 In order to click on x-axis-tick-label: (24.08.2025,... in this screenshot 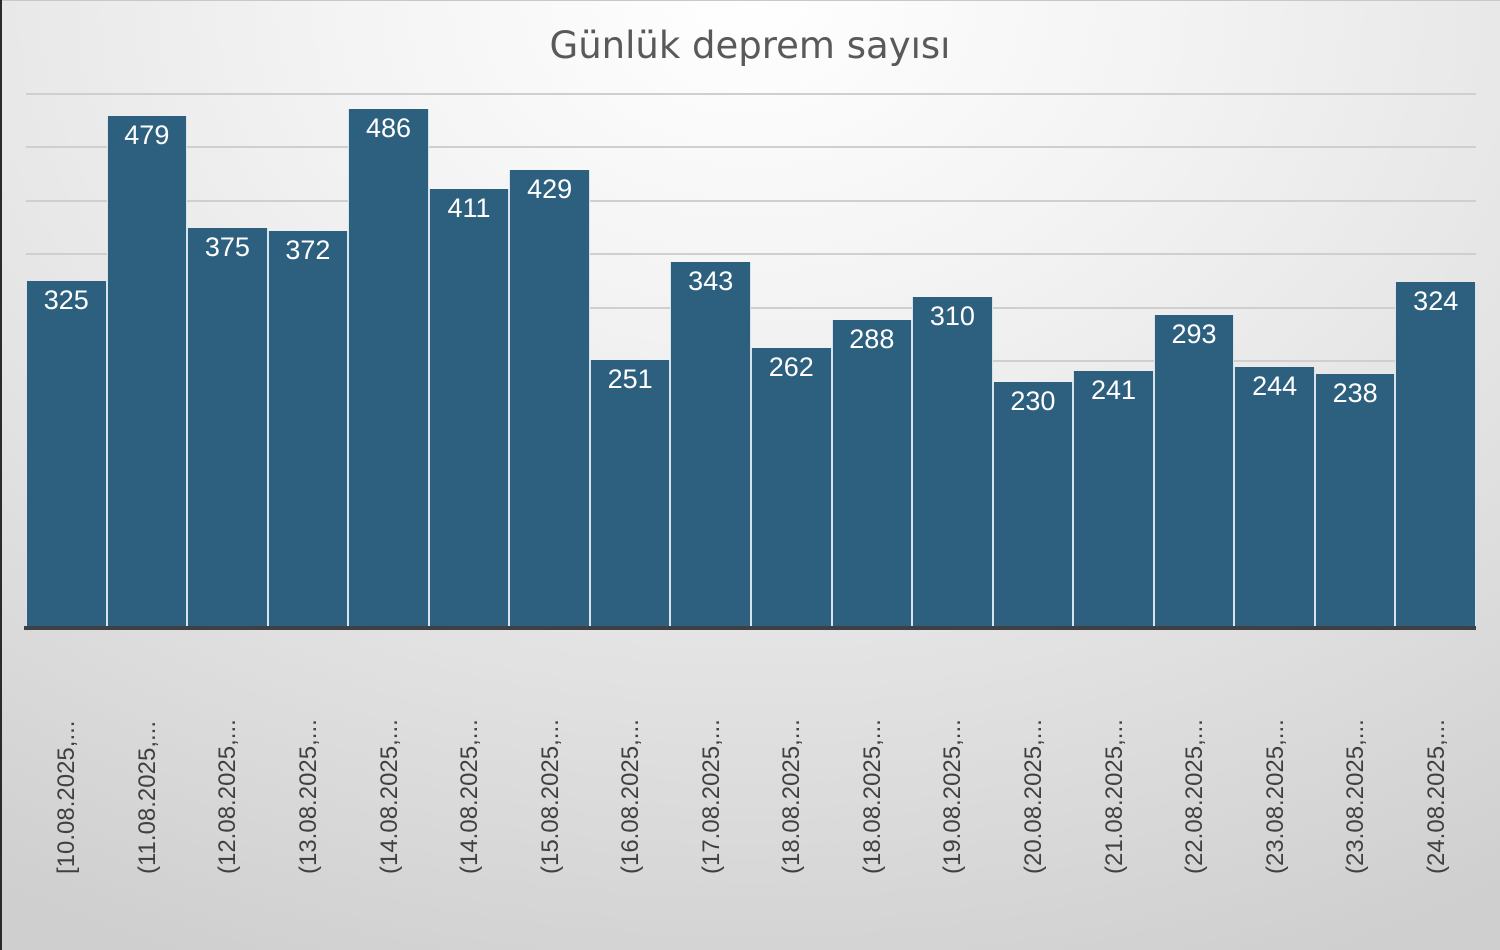, I will do `click(1436, 796)`.